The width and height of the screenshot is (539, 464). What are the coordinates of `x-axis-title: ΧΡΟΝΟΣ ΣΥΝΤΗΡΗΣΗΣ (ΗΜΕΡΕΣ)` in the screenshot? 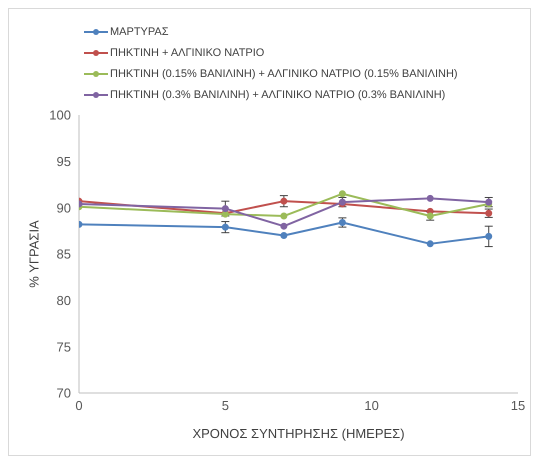 It's located at (298, 433).